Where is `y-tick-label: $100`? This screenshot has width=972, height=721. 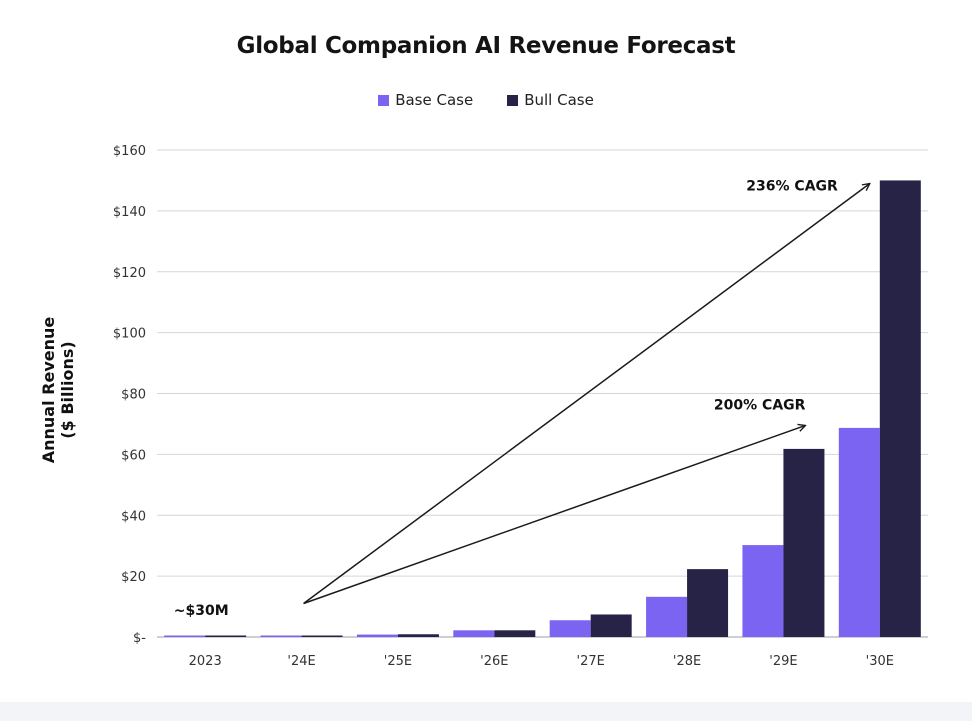
y-tick-label: $100 is located at coordinates (129, 334).